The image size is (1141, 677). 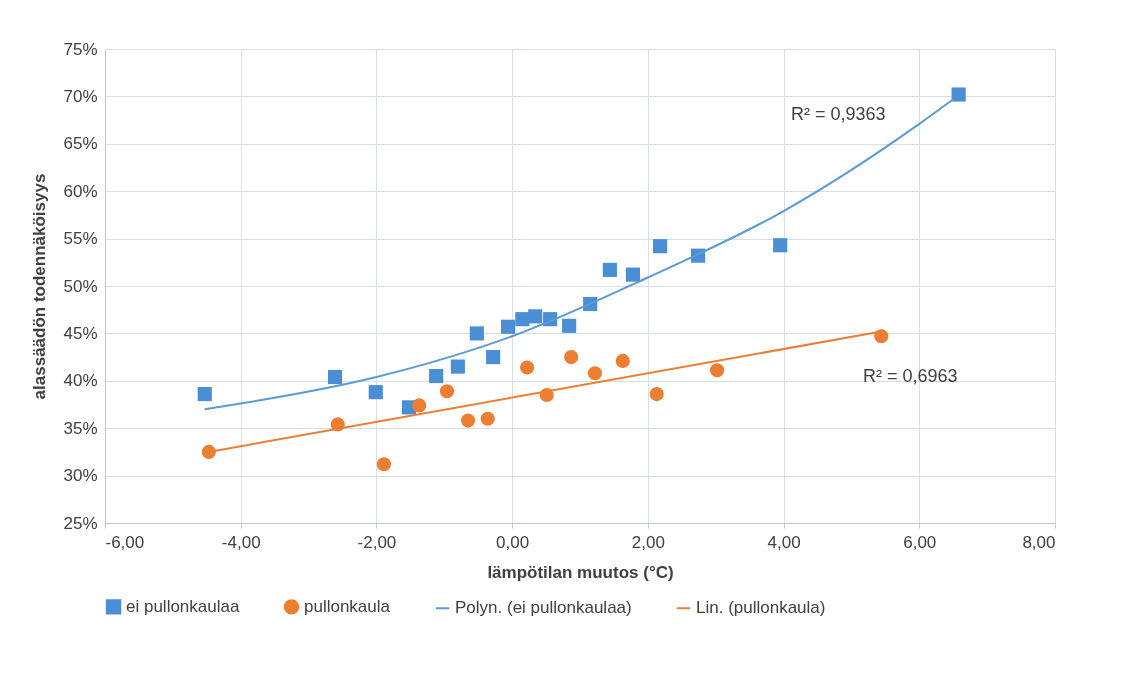 I want to click on y-tick-label: 70%, so click(x=80, y=96).